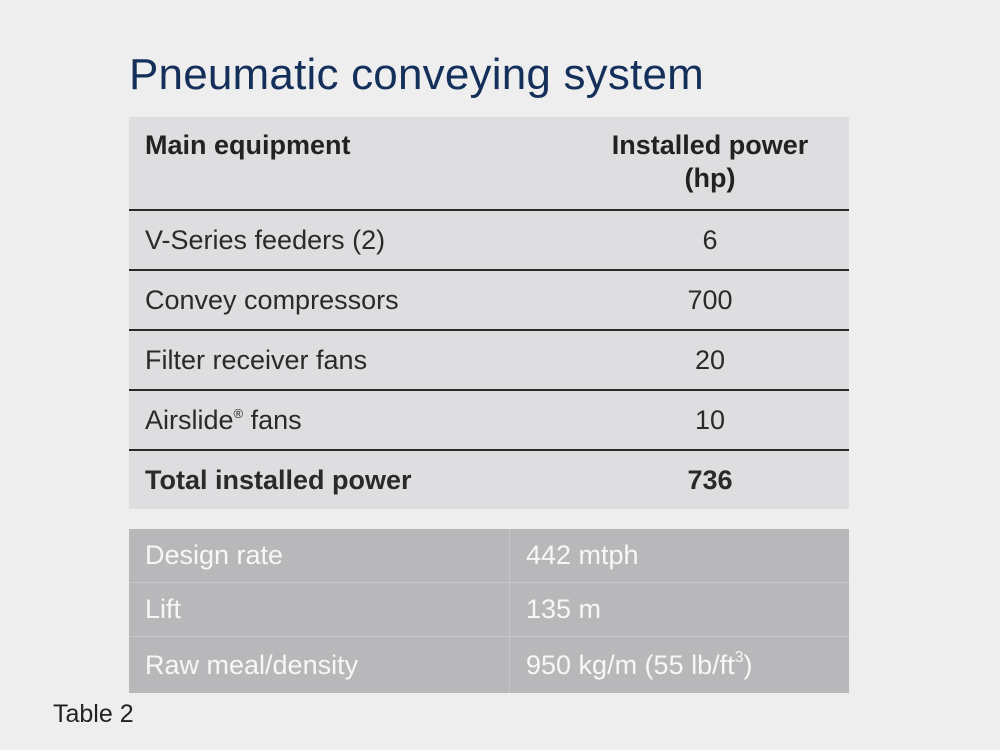  I want to click on header-main-equipment: Main equipment, so click(350, 164).